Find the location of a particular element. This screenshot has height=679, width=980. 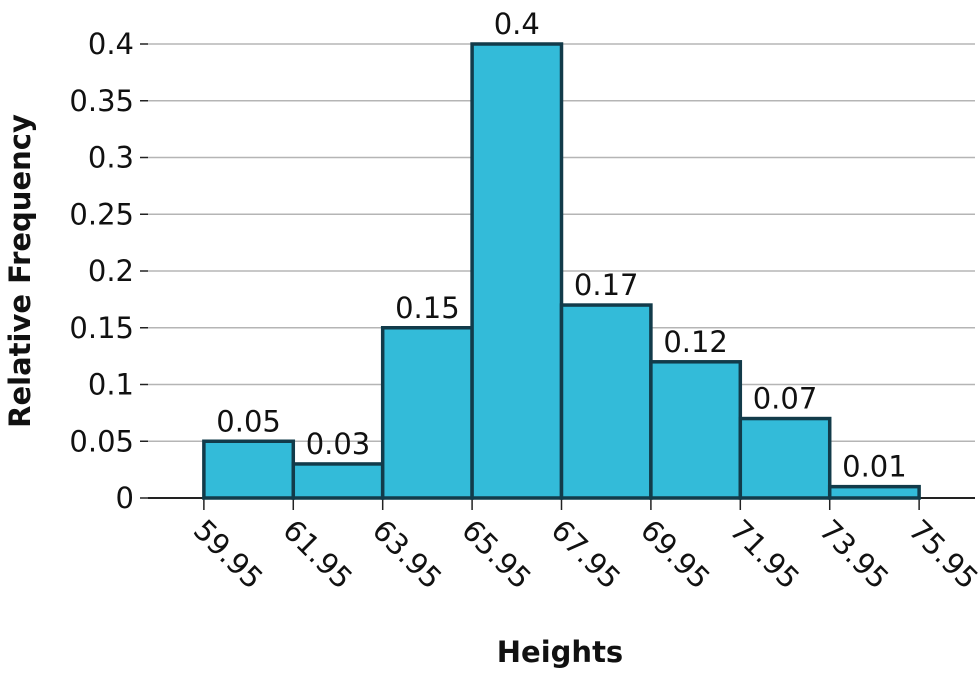

x-tick-label: 59.95 is located at coordinates (228, 554).